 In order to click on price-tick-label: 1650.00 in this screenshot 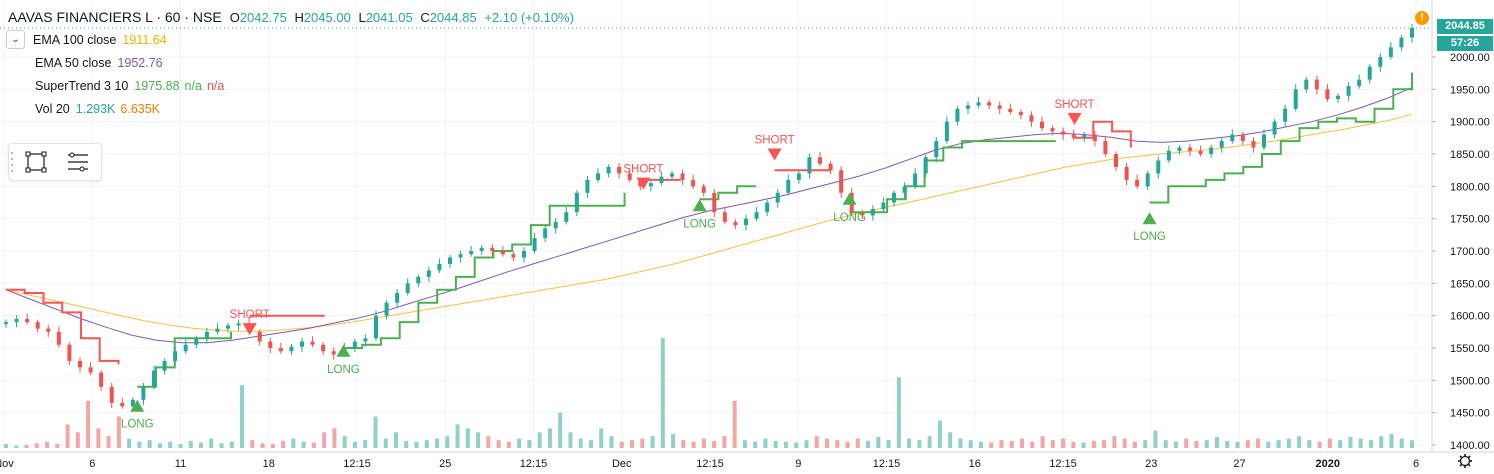, I will do `click(1470, 284)`.